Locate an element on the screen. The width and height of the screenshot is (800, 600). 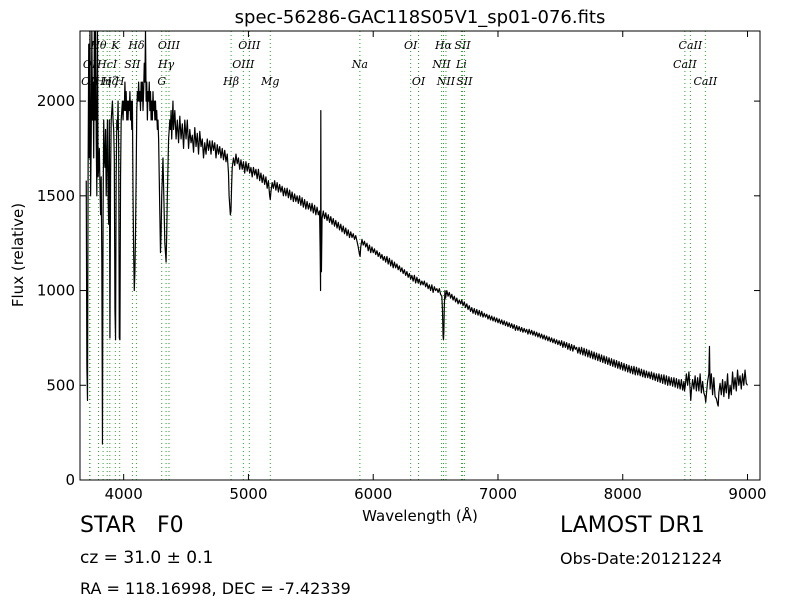
line-marker-label-26: CaII is located at coordinates (685, 64).